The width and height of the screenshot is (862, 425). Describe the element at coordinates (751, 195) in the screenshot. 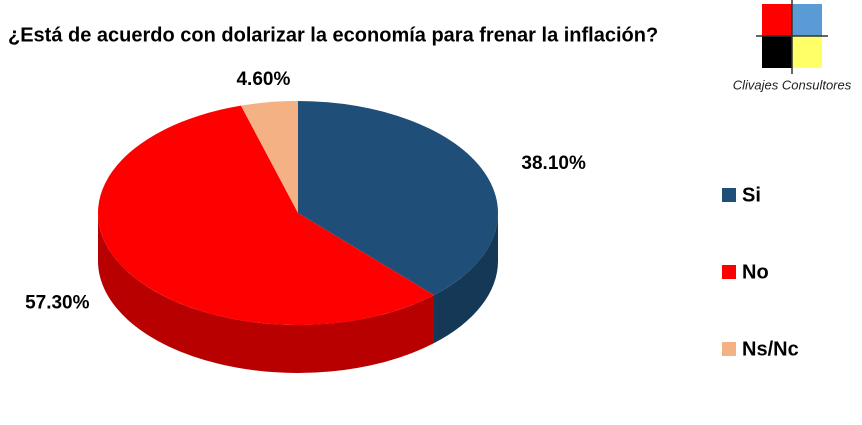

I see `legend-label: Si` at that location.